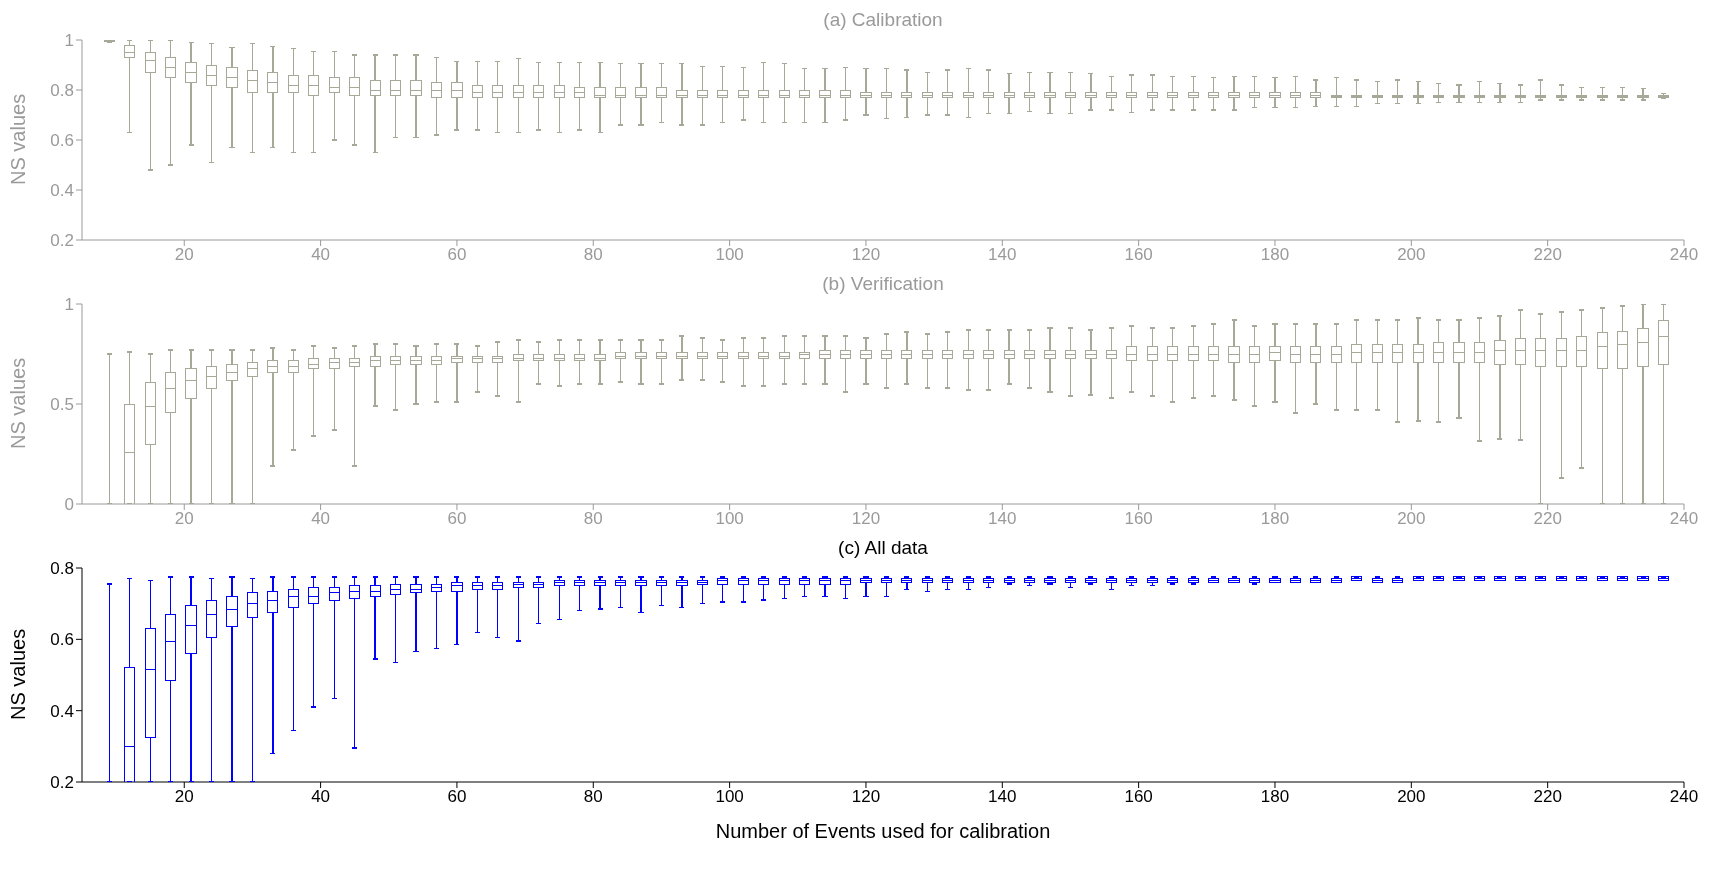  What do you see at coordinates (69, 505) in the screenshot?
I see `y-tick-label: 0` at bounding box center [69, 505].